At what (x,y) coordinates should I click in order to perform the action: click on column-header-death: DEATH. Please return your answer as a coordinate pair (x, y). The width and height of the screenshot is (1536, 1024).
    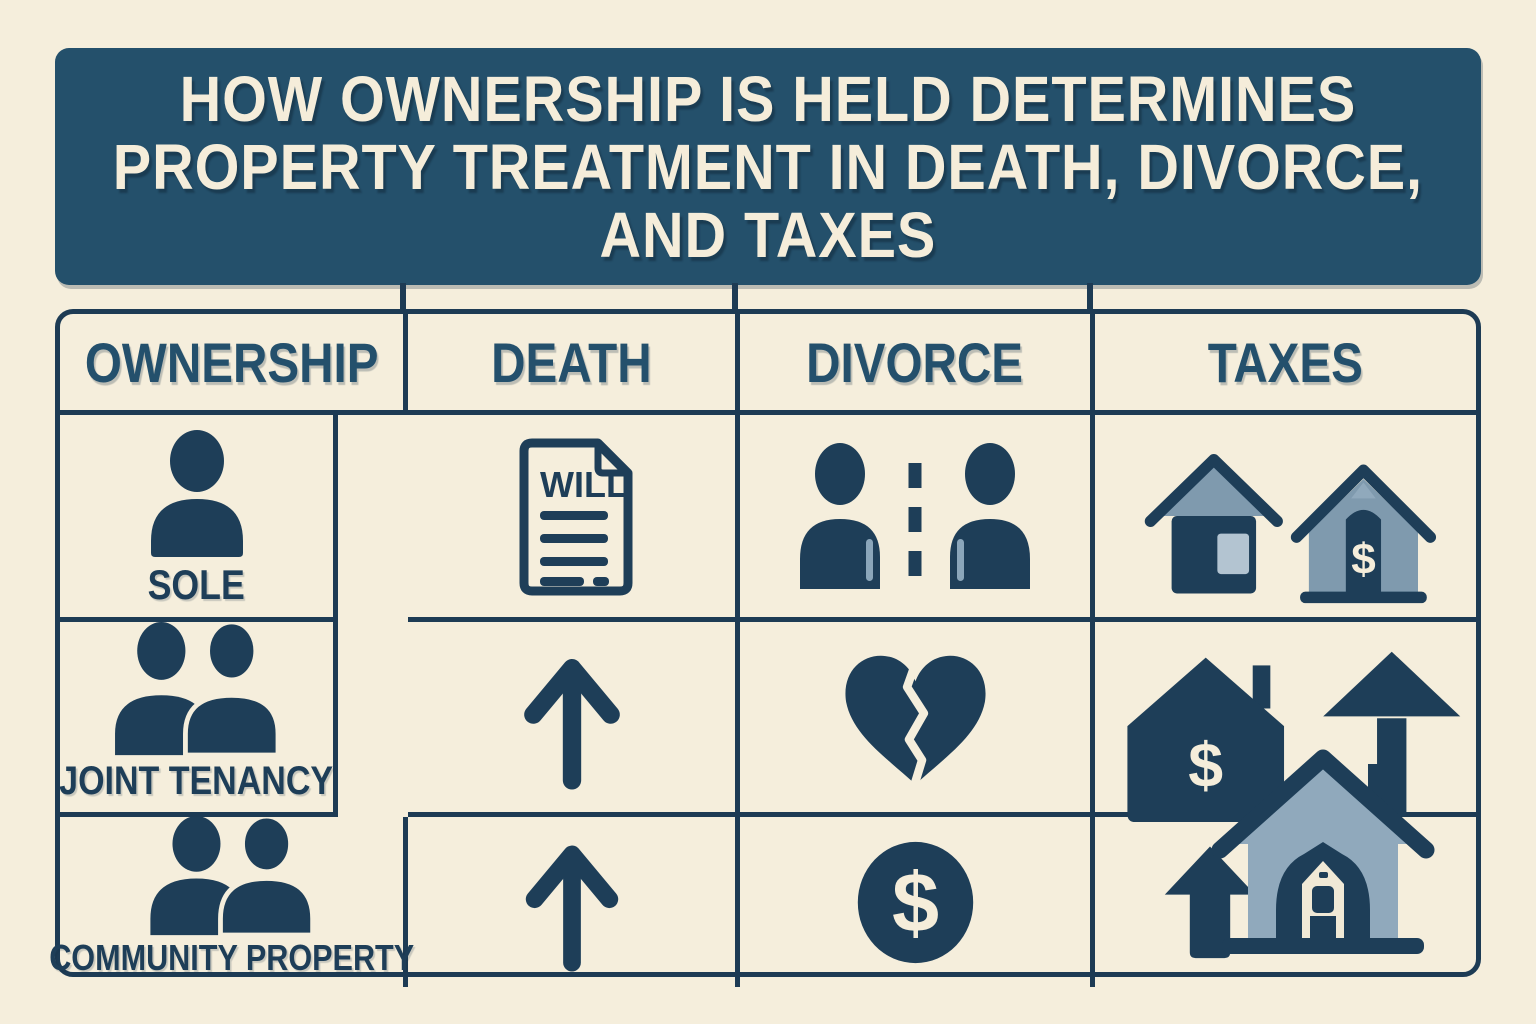
    Looking at the image, I should click on (574, 364).